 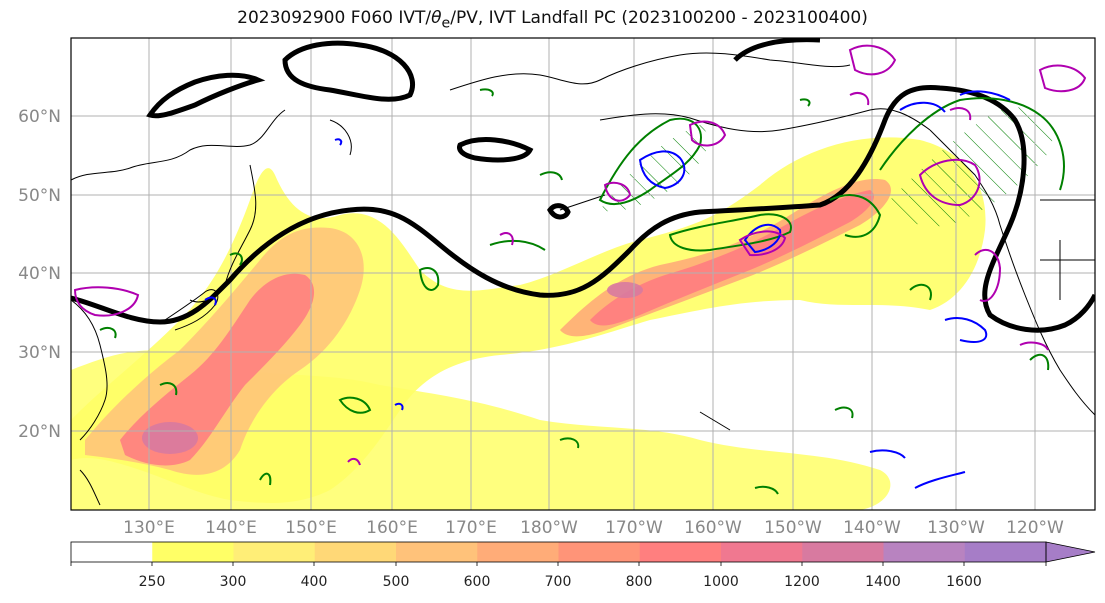 What do you see at coordinates (149, 528) in the screenshot?
I see `lon-label: 130°E` at bounding box center [149, 528].